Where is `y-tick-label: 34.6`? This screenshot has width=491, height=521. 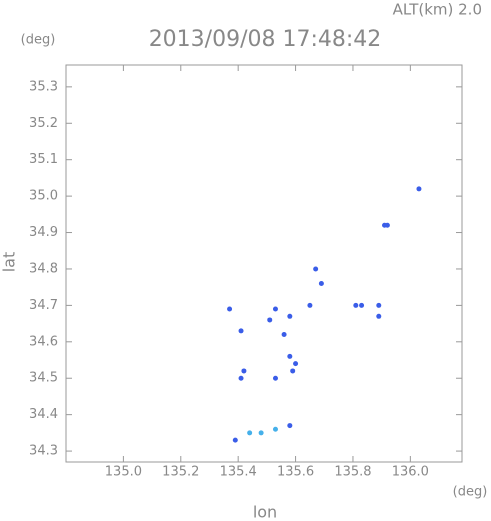
y-tick-label: 34.6 is located at coordinates (43, 341).